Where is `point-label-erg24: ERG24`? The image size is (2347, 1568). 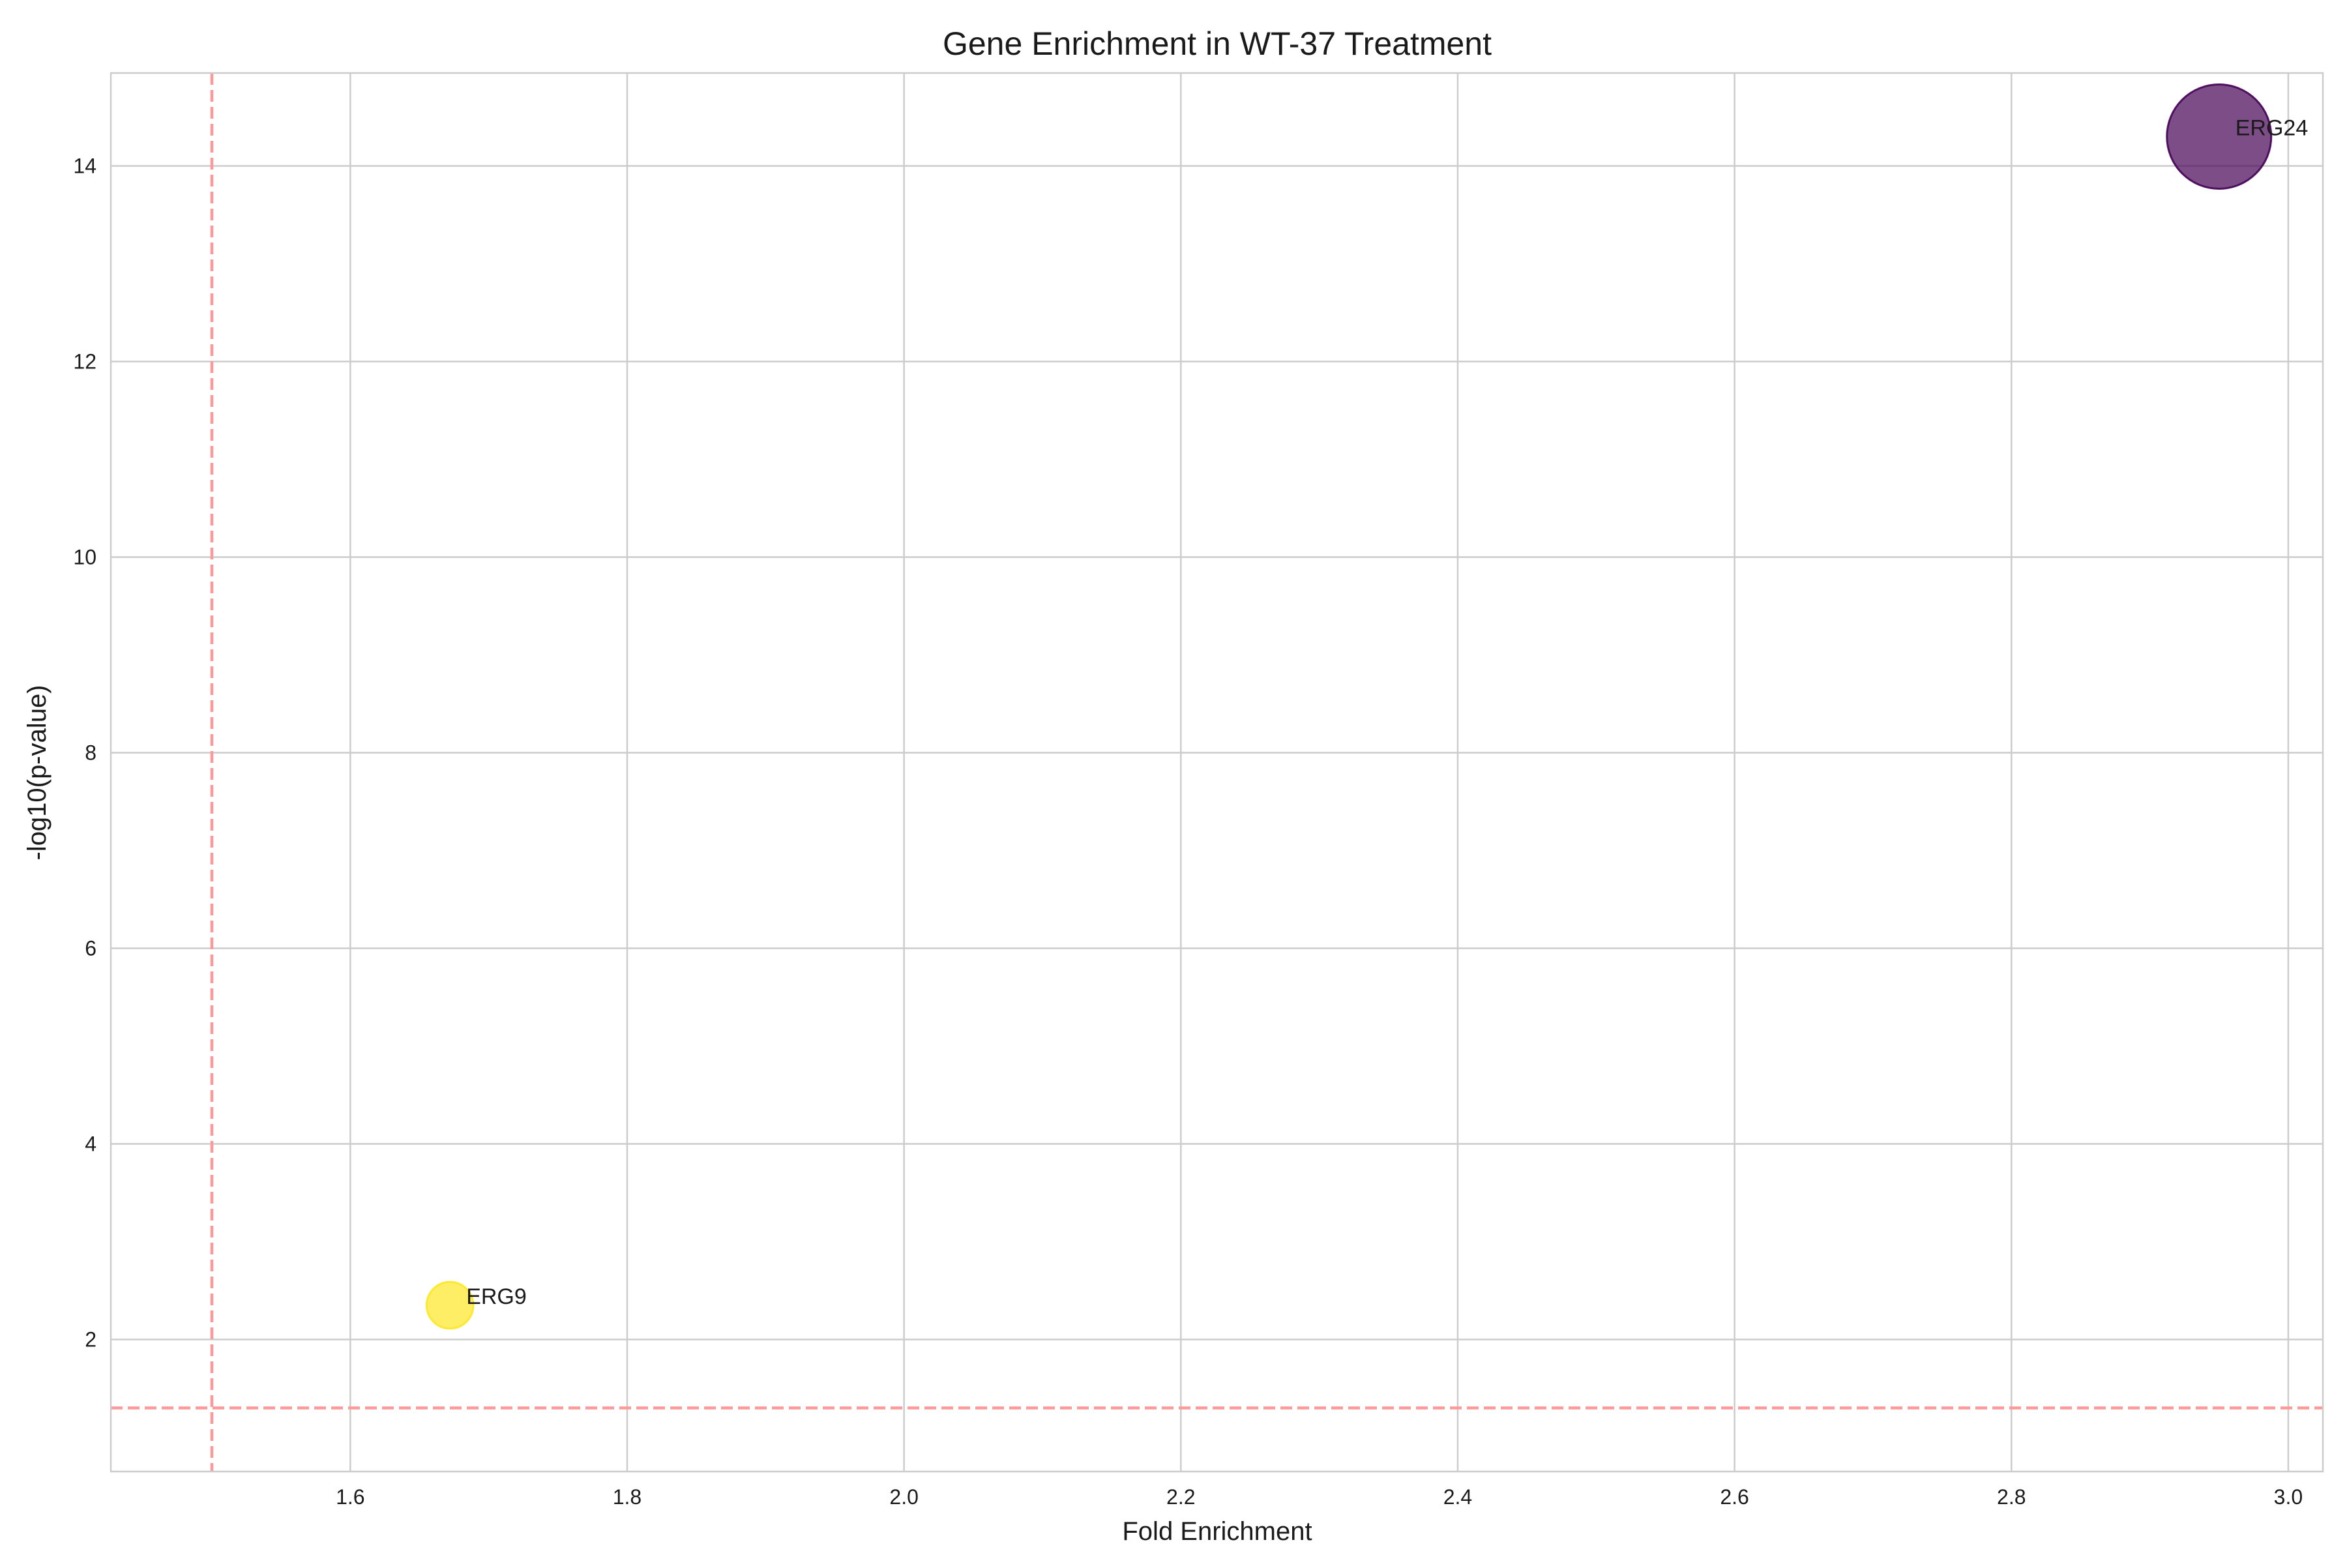 point-label-erg24: ERG24 is located at coordinates (2272, 129).